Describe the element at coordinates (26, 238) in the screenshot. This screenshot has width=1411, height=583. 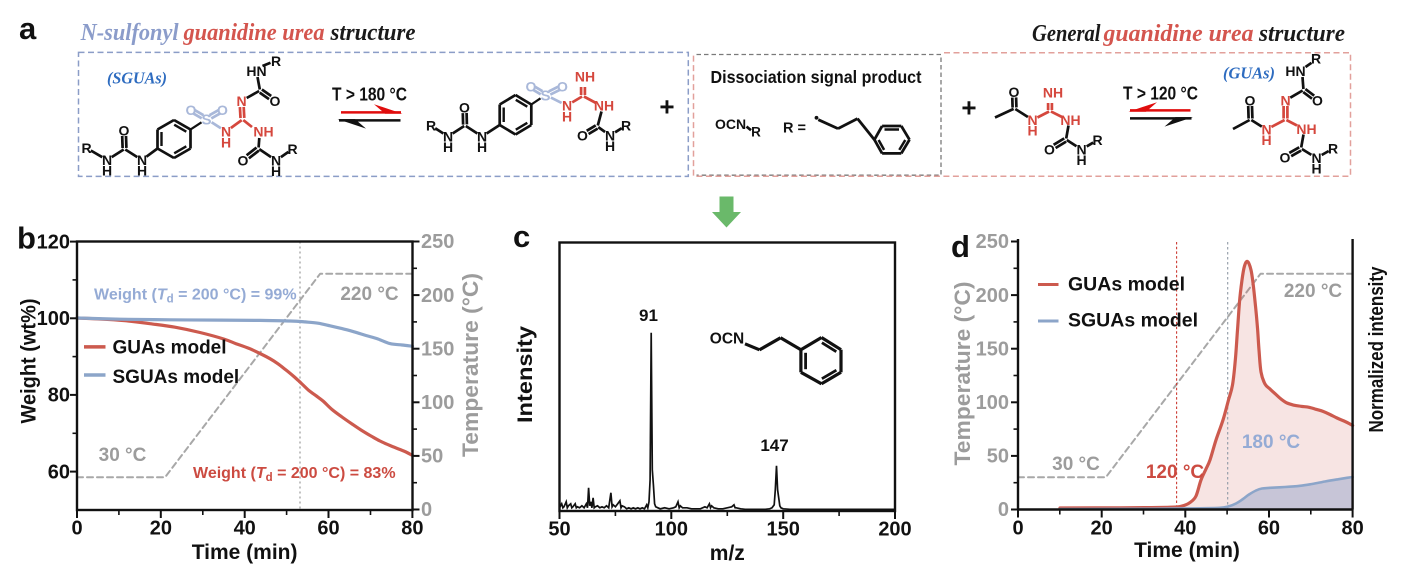
I see `svg-text: b` at that location.